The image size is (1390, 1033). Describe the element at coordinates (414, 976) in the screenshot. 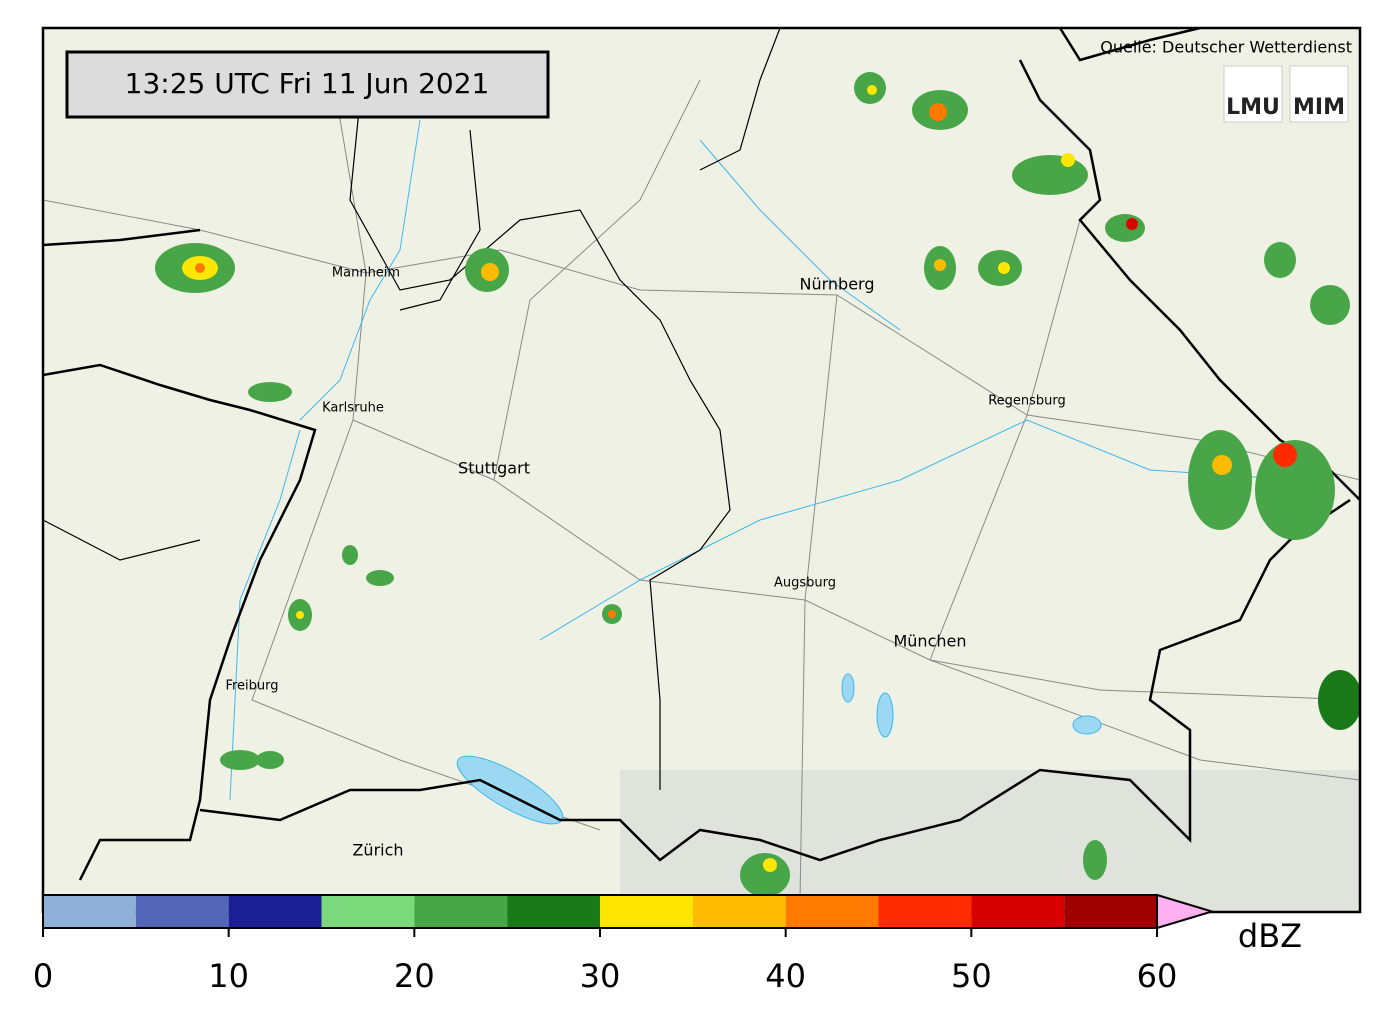

I see `colorbar-tick-label: 20` at that location.